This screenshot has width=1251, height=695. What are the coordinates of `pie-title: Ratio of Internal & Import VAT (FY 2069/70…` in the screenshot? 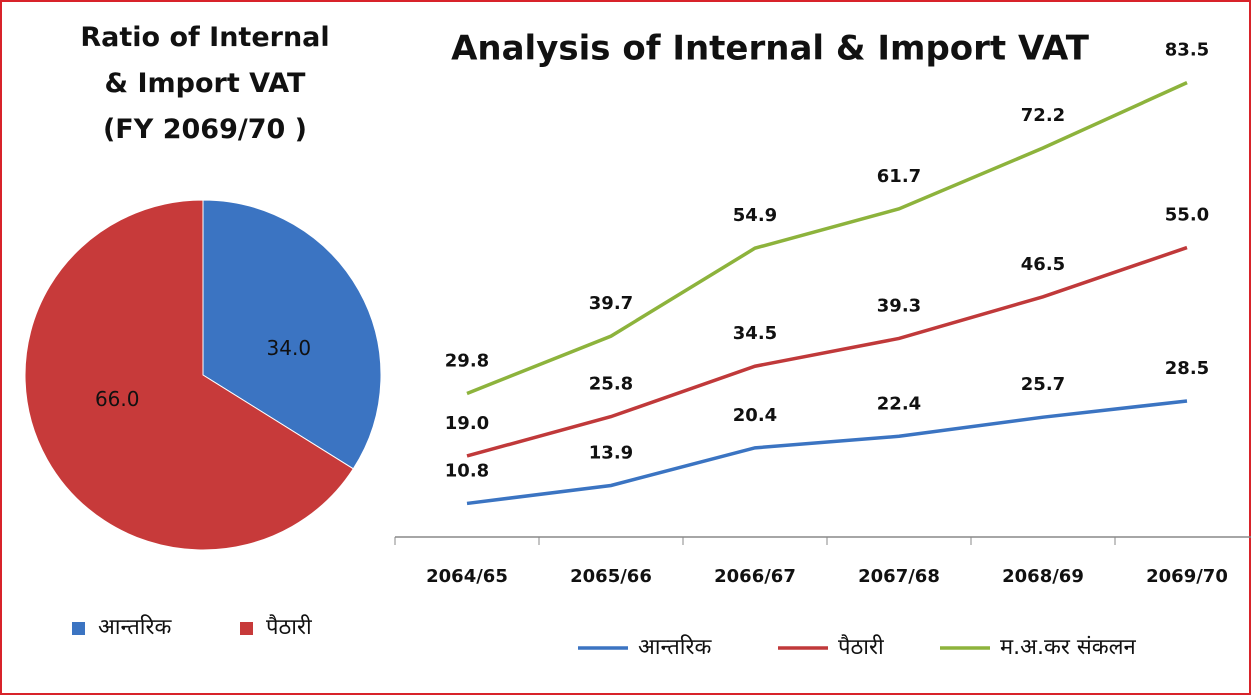 It's located at (204, 83).